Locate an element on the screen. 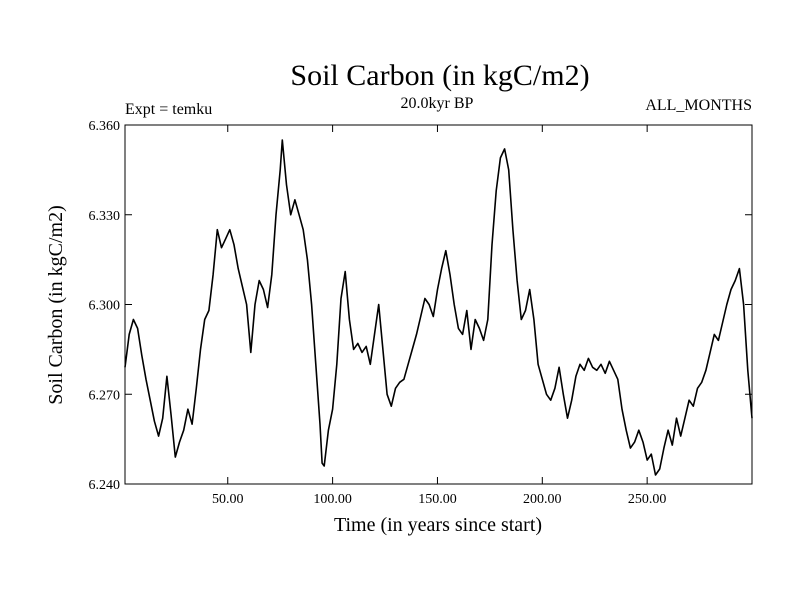  y-tick-label: 6.300 is located at coordinates (105, 306).